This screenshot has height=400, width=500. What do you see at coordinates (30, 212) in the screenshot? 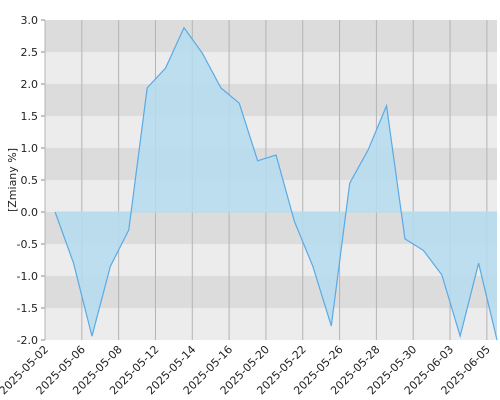
I see `y-tick-label: 0.0` at bounding box center [30, 212].